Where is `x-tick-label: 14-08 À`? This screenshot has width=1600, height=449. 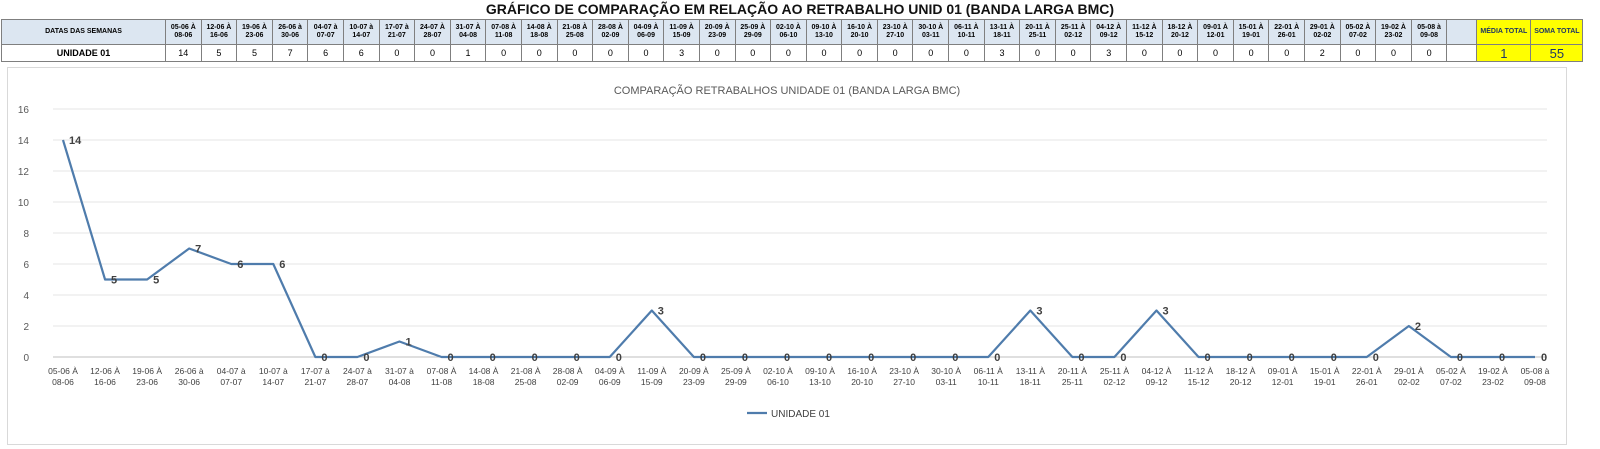 x-tick-label: 14-08 À is located at coordinates (484, 371).